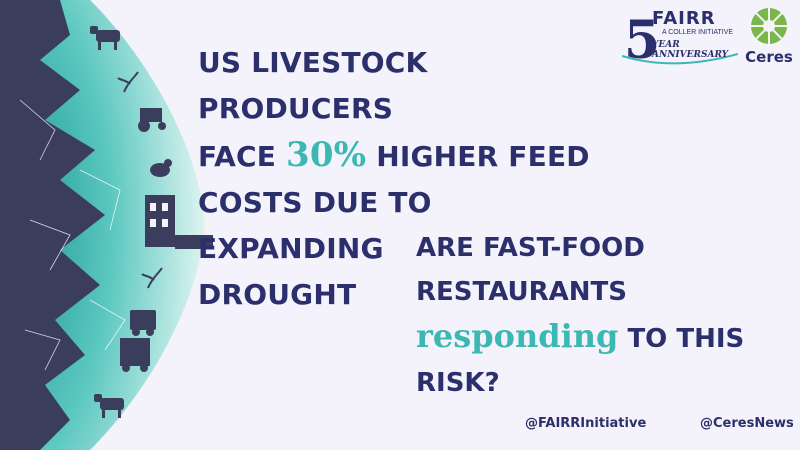  Describe the element at coordinates (698, 32) in the screenshot. I see `fairr-sub: A COLLER INITIATIVE` at that location.